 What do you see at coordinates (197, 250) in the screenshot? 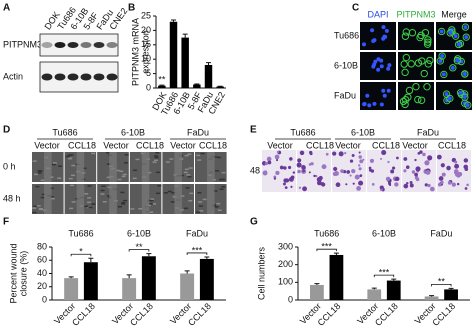
I see `significance: ***` at bounding box center [197, 250].